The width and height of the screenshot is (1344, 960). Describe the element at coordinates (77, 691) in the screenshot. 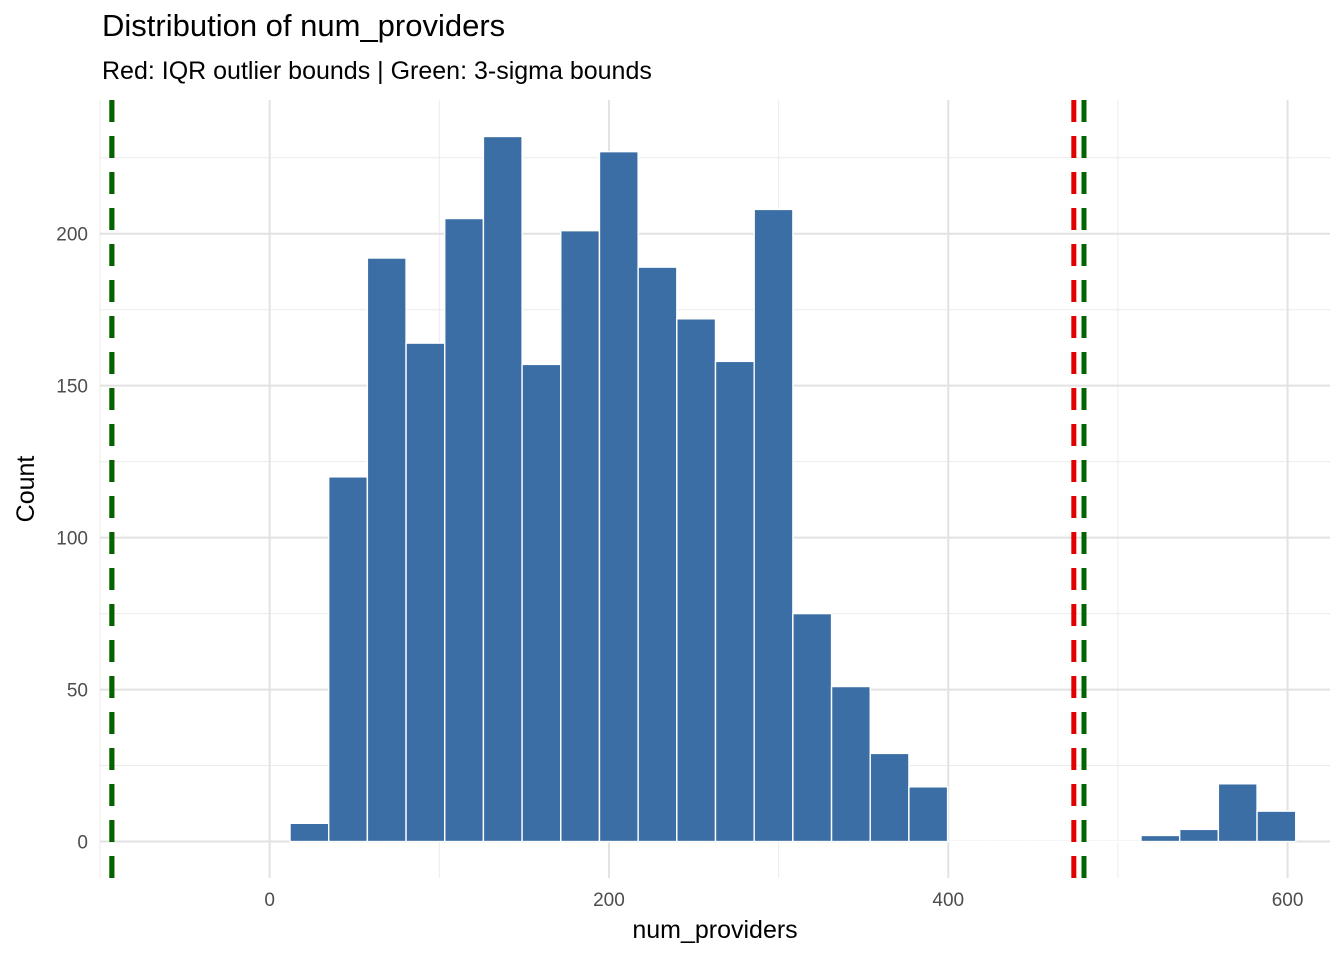

I see `y-tick-label: 50` at that location.